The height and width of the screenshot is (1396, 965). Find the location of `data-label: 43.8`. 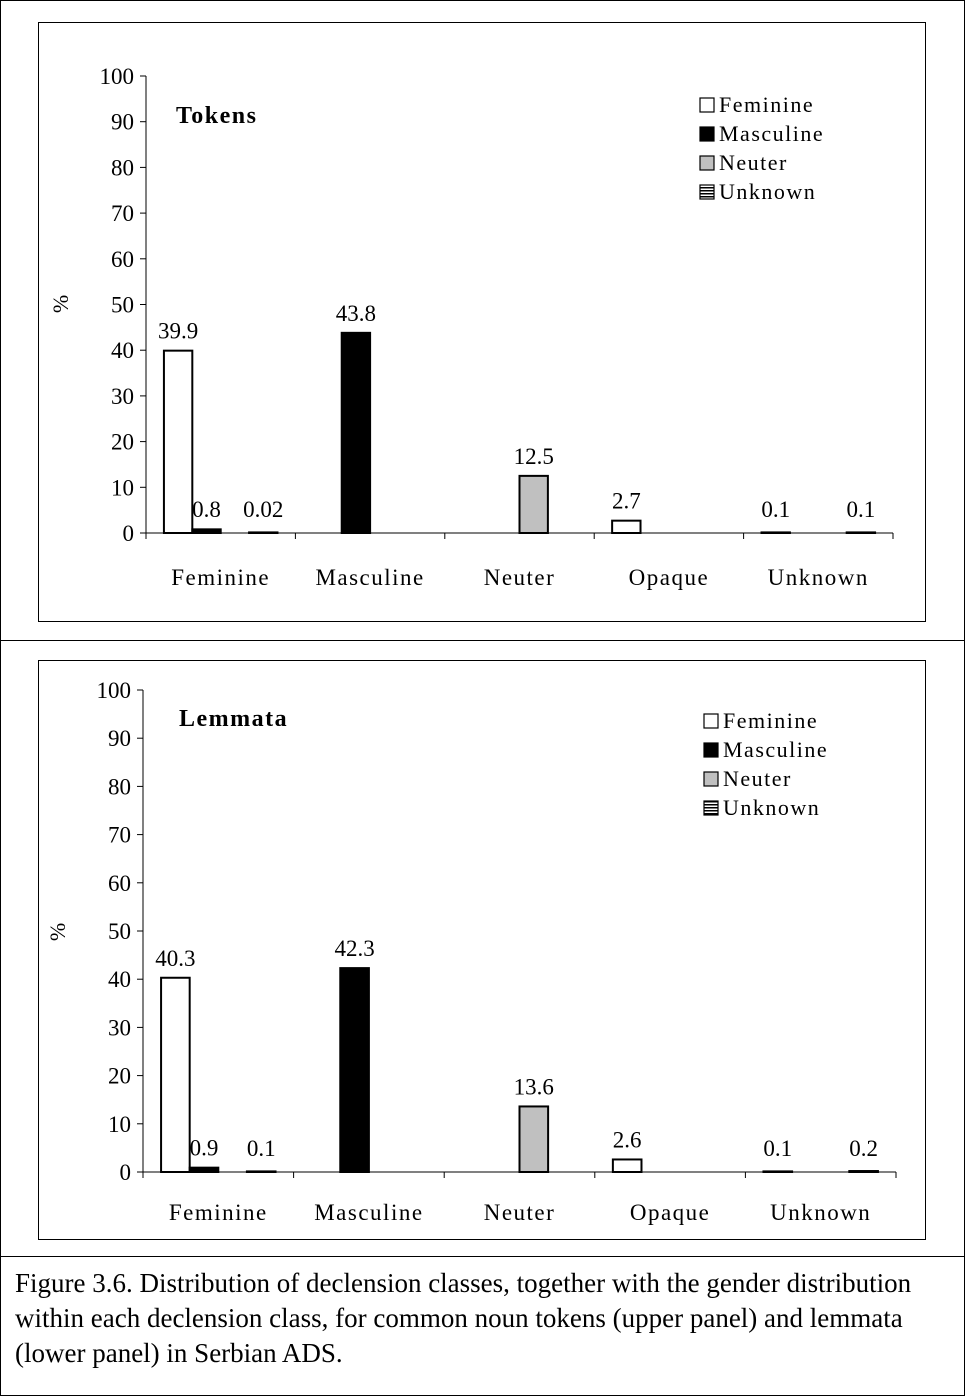

data-label: 43.8 is located at coordinates (356, 313).